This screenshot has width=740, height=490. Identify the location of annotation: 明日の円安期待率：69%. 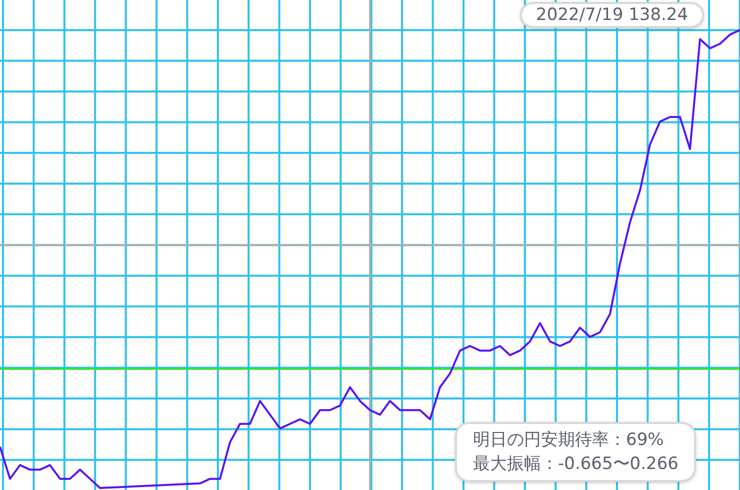
(569, 440).